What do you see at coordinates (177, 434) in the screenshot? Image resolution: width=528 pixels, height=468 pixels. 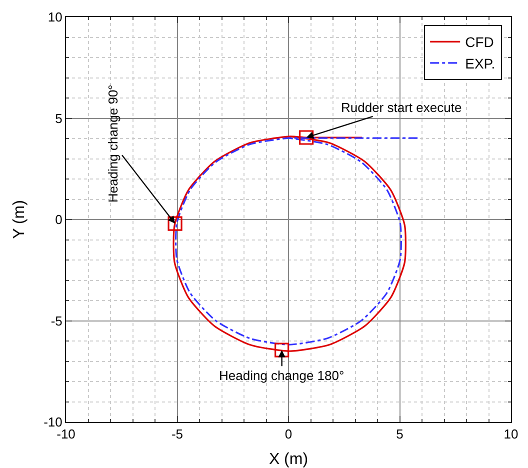 I see `x-tick-label: -5` at bounding box center [177, 434].